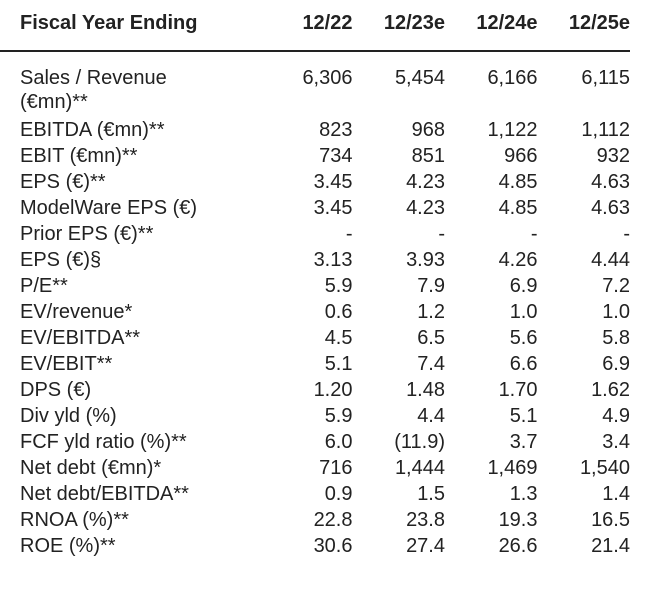  What do you see at coordinates (431, 338) in the screenshot?
I see `row-value: 6.5` at bounding box center [431, 338].